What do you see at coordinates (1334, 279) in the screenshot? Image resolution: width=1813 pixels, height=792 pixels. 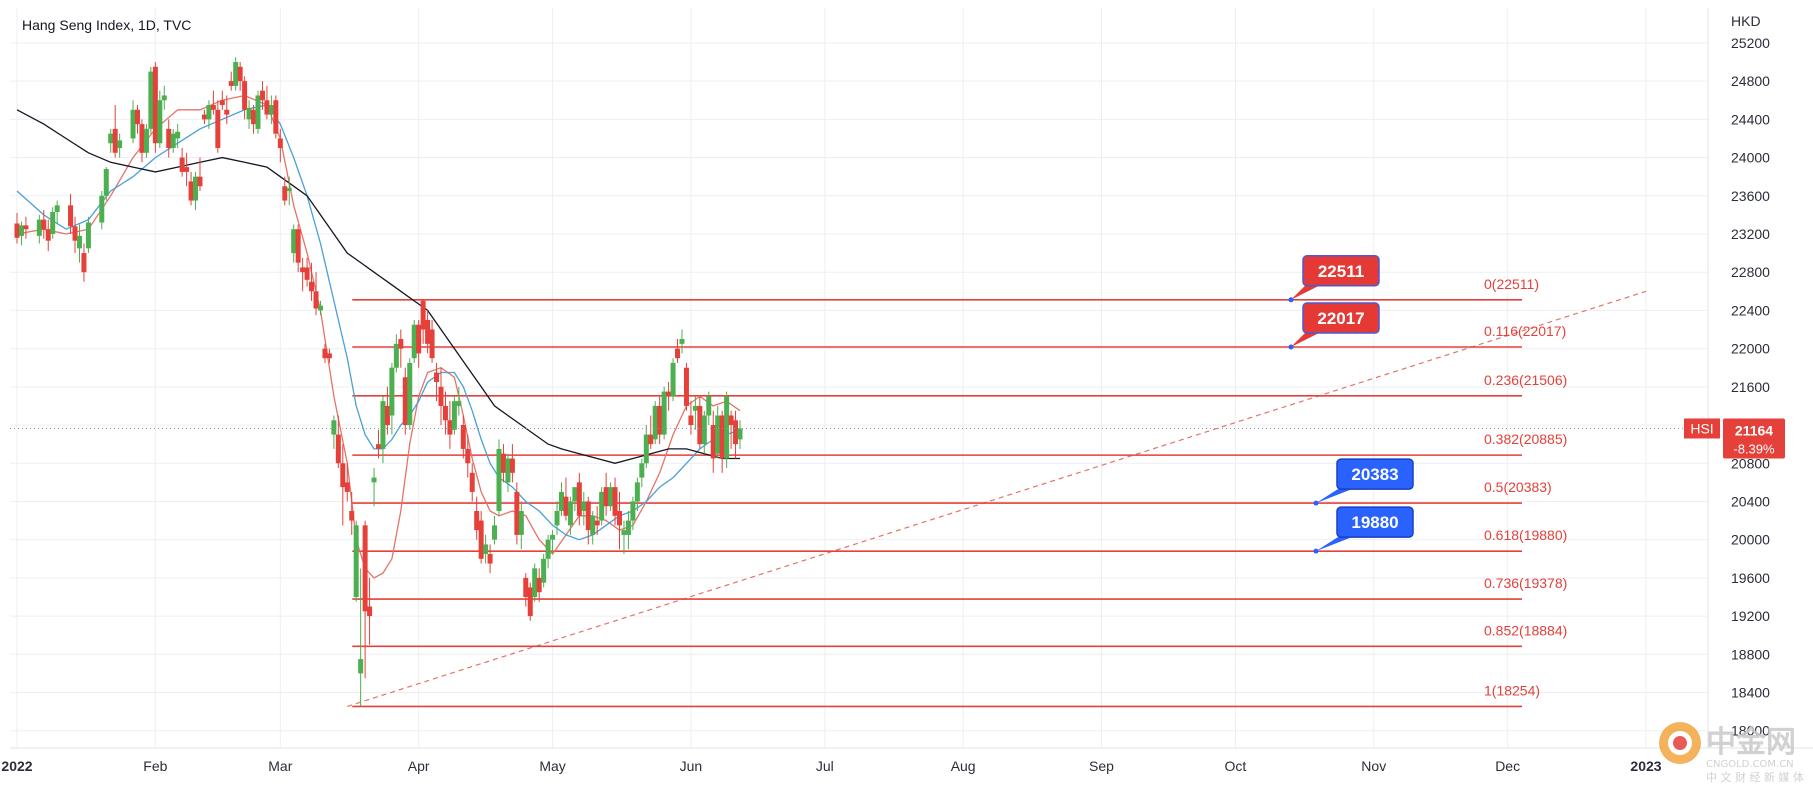 I see `price-callout: 22511` at bounding box center [1334, 279].